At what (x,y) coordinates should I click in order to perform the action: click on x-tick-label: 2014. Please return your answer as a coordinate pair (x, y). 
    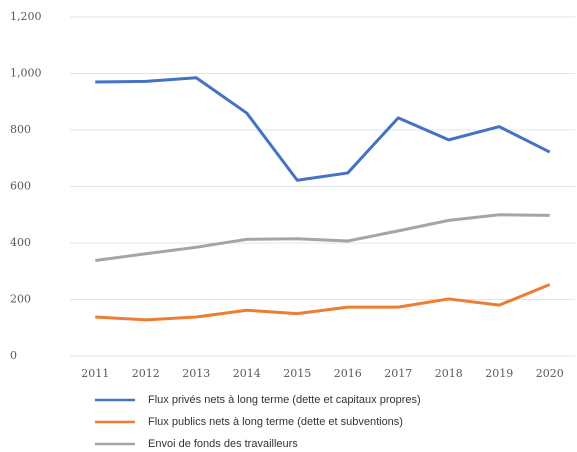
    Looking at the image, I should click on (247, 373).